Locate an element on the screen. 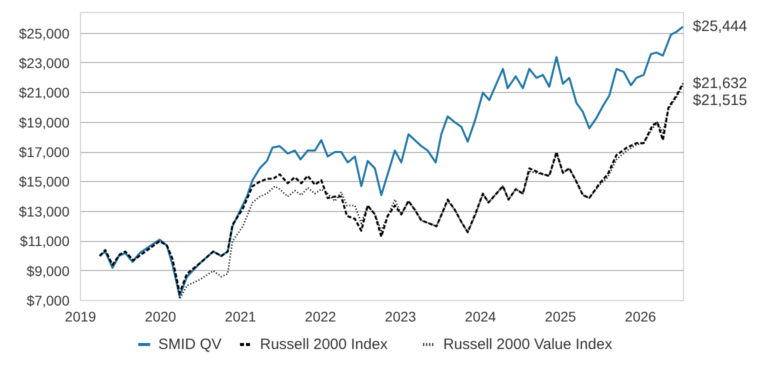 The height and width of the screenshot is (382, 764). x-tick-label: 2019 is located at coordinates (80, 316).